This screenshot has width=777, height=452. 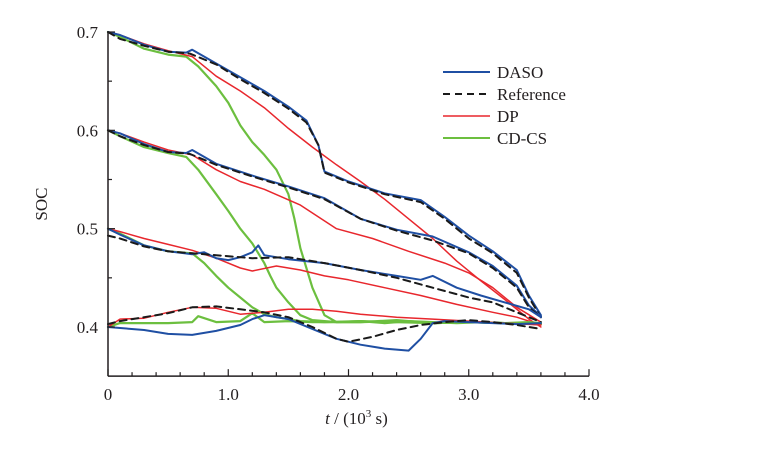 I want to click on y-tick-label: 0.6, so click(x=87, y=130).